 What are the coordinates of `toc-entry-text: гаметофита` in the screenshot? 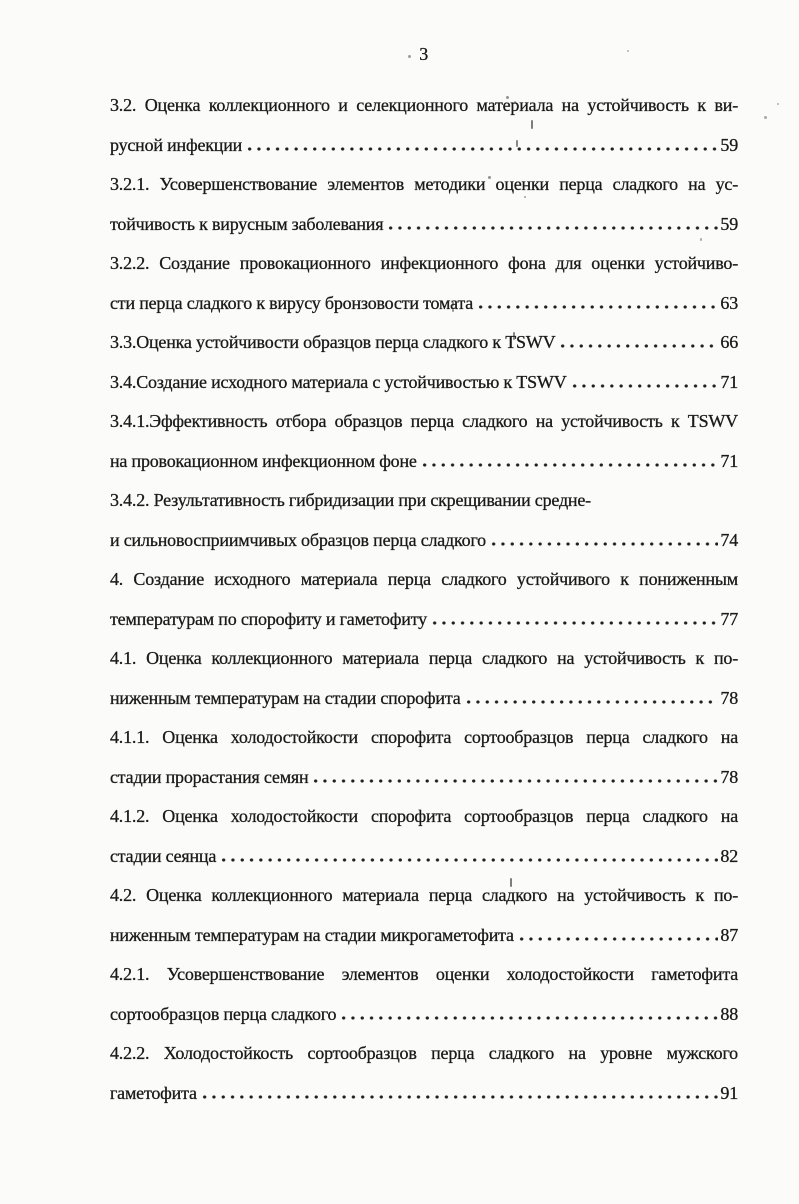 It's located at (153, 1092).